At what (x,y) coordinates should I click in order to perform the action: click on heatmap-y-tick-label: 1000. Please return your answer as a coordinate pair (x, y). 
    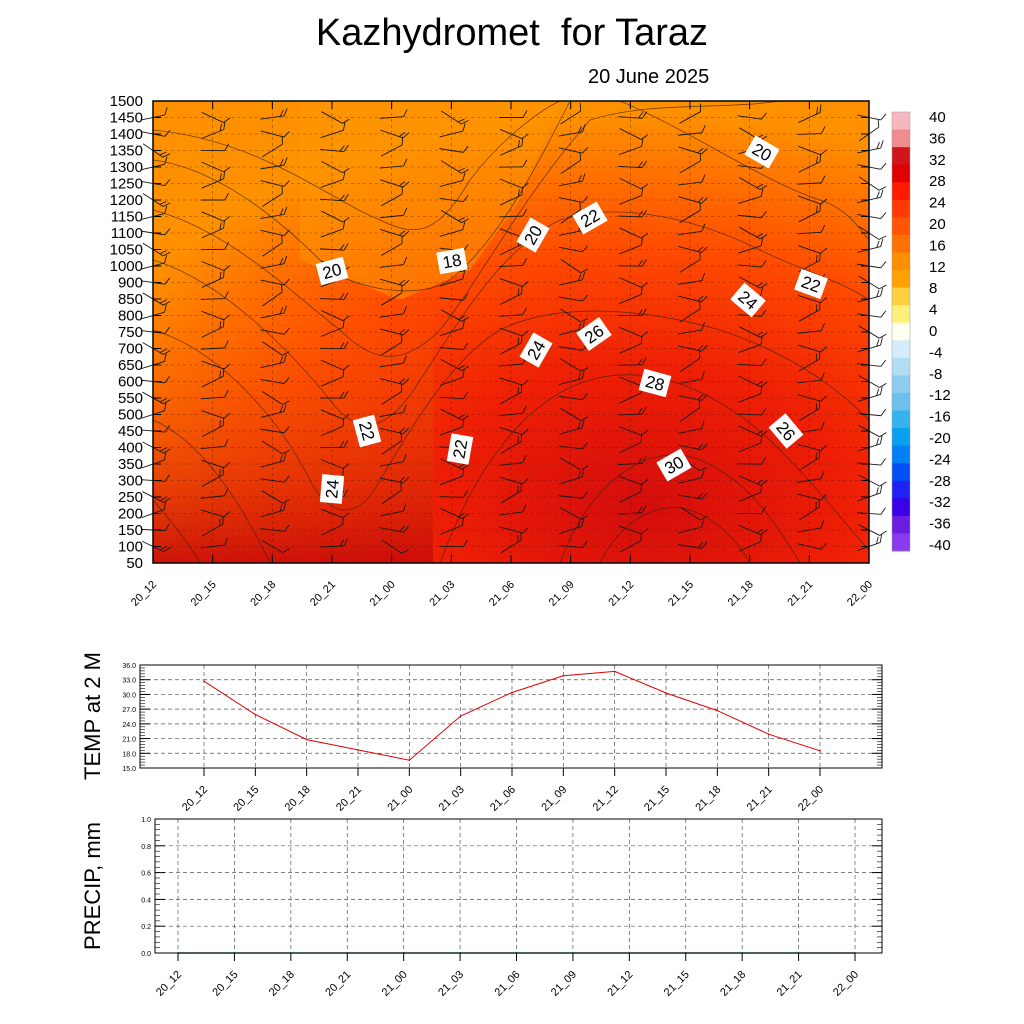
    Looking at the image, I should click on (126, 266).